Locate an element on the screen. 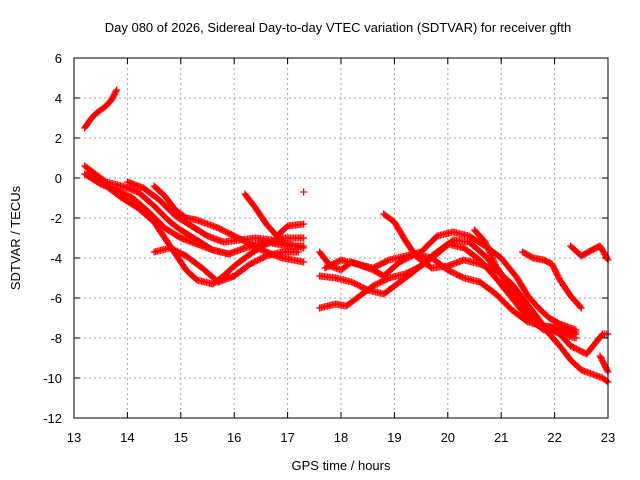 Image resolution: width=640 pixels, height=480 pixels. y-tick-label: -10 is located at coordinates (52, 378).